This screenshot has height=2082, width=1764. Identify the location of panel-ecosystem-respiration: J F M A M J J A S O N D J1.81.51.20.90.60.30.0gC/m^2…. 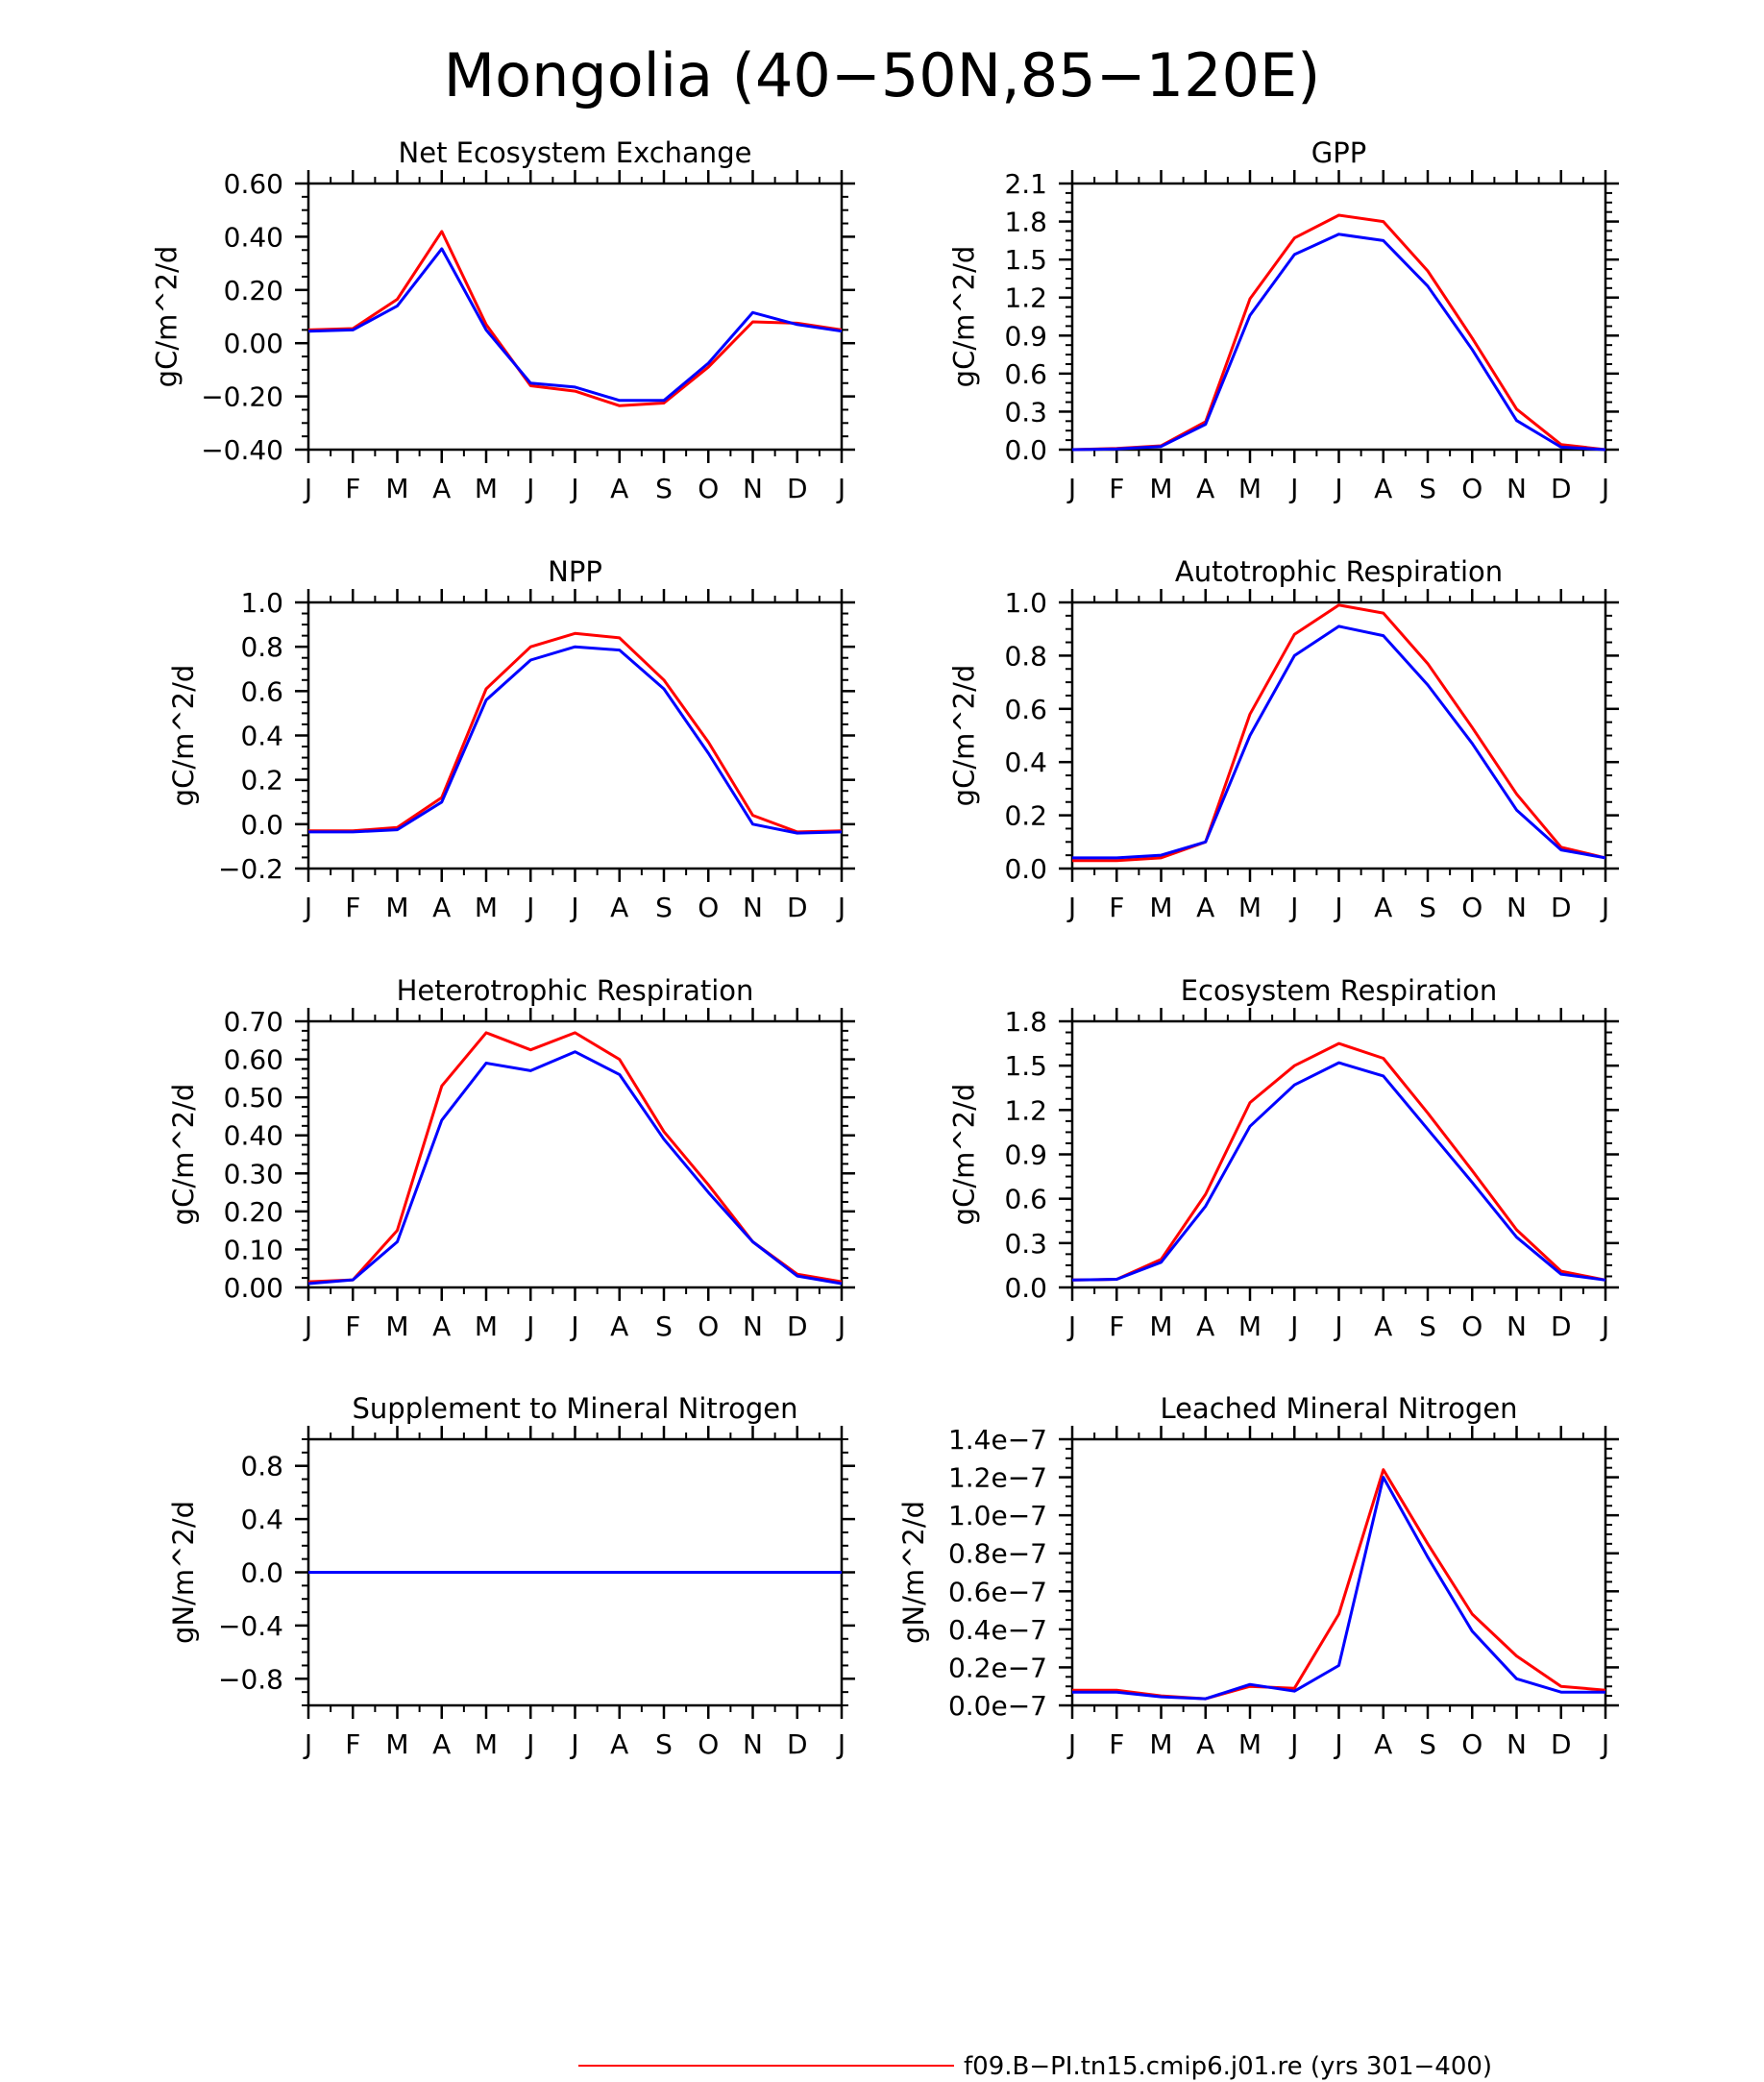
(1284, 1158).